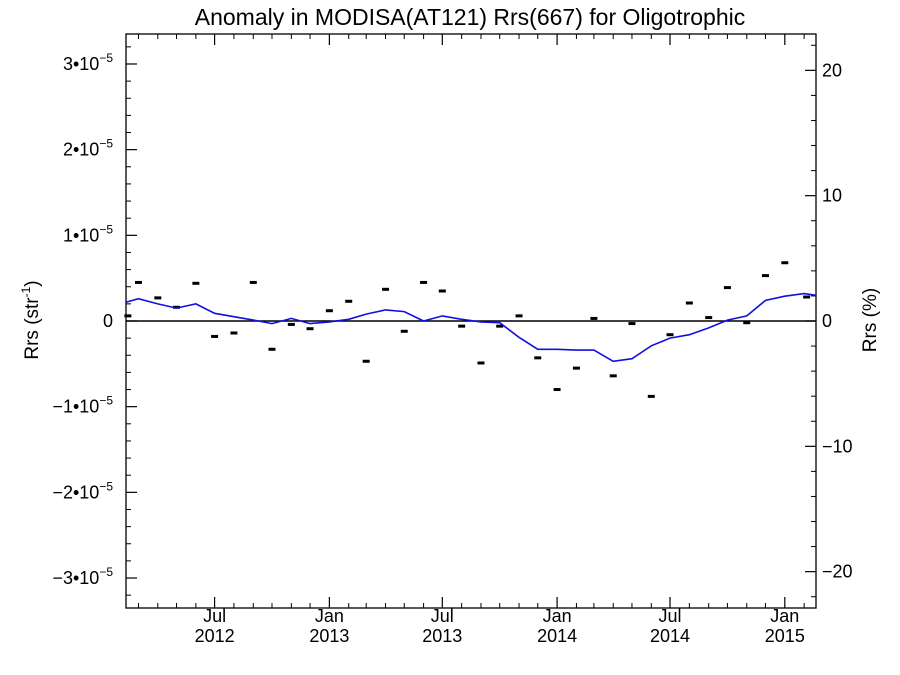 Image resolution: width=900 pixels, height=675 pixels. I want to click on left-tick-mantissa: −1•10, so click(75, 407).